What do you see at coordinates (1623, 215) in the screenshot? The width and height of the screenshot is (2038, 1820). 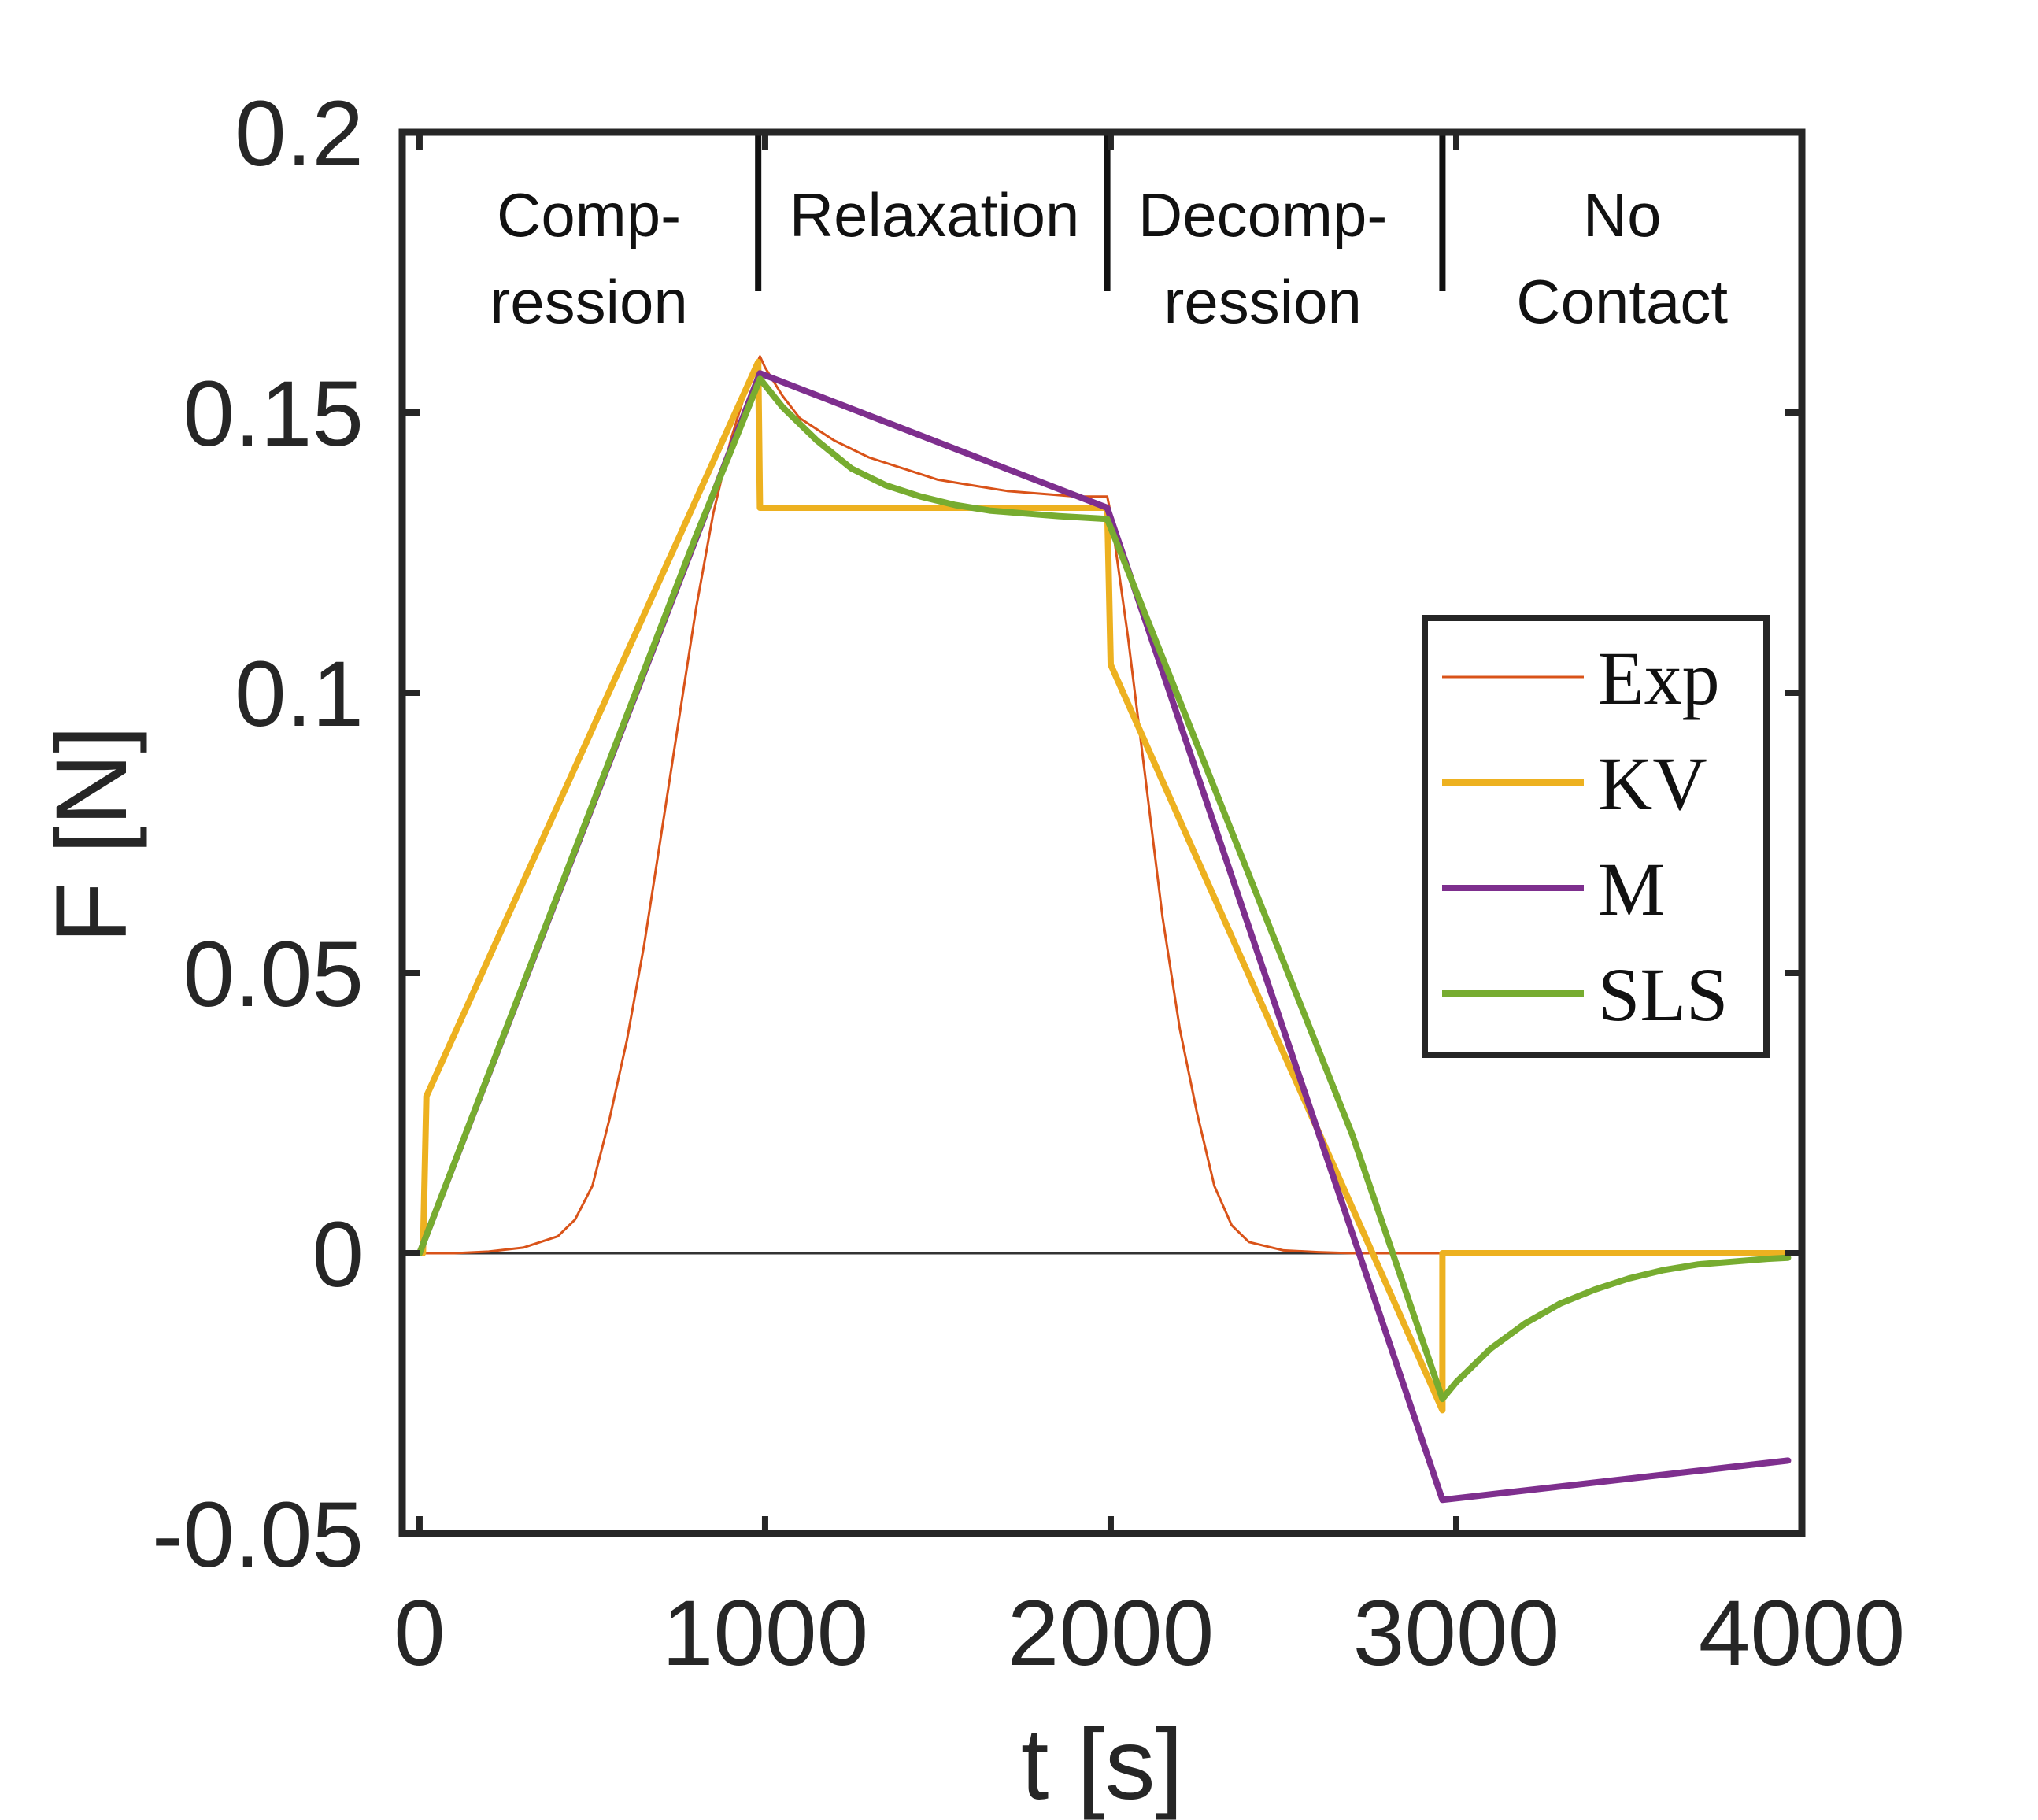 I see `phase-label-line: No` at bounding box center [1623, 215].